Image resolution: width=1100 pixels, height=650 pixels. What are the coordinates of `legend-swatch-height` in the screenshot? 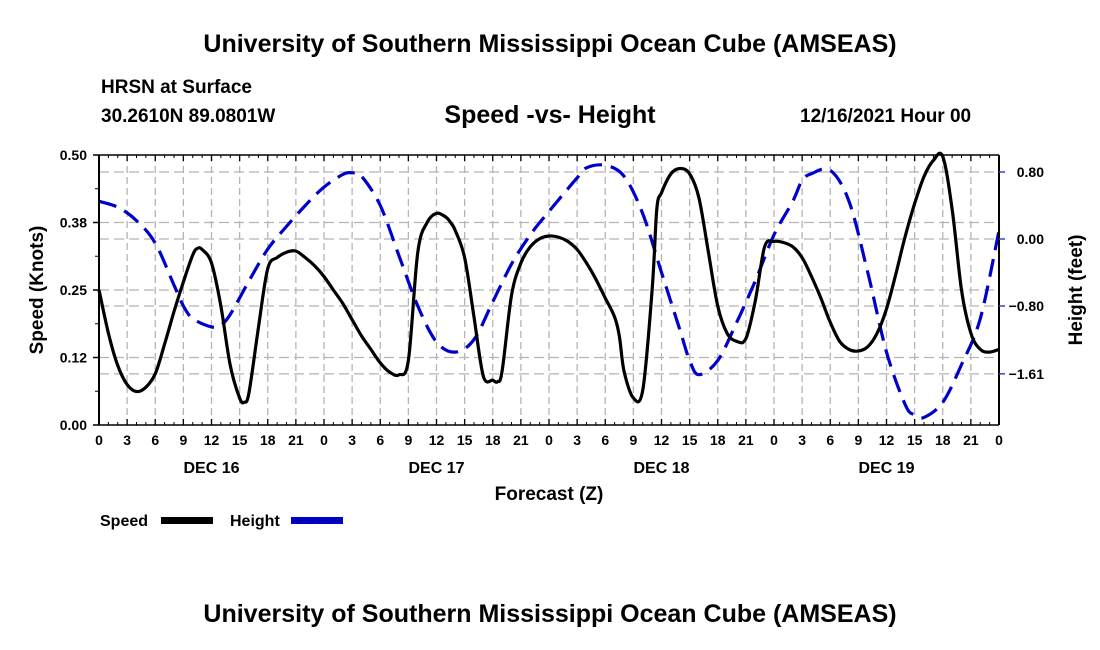 It's located at (317, 520).